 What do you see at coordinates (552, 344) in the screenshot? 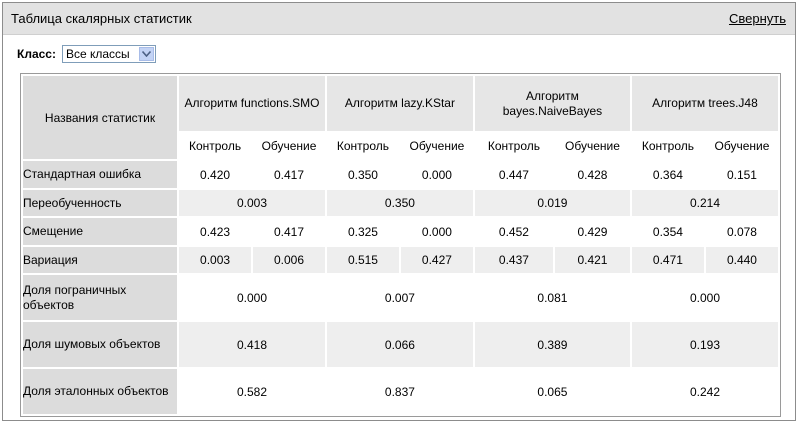
I see `value-cell: 0.389` at bounding box center [552, 344].